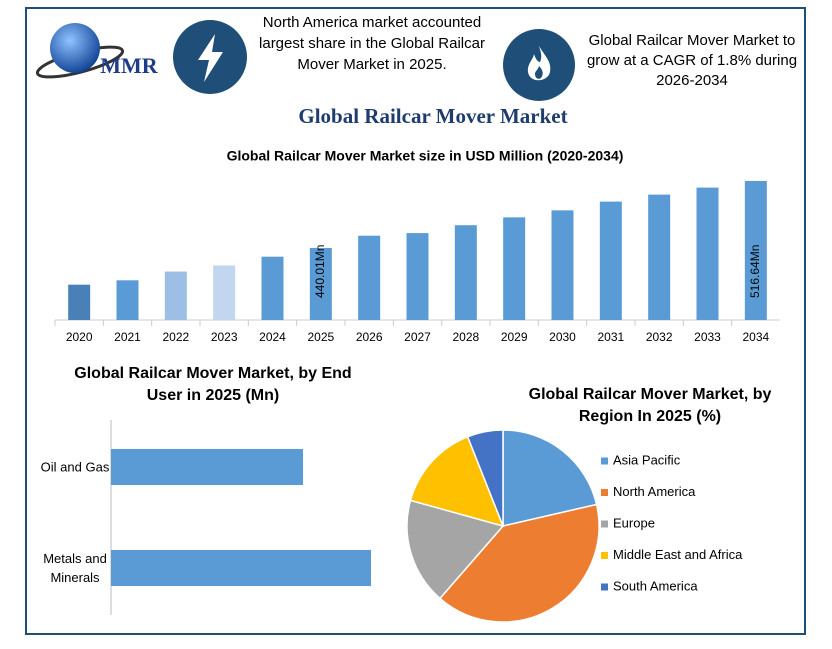  What do you see at coordinates (75, 467) in the screenshot?
I see `category-label: Oil and Gas` at bounding box center [75, 467].